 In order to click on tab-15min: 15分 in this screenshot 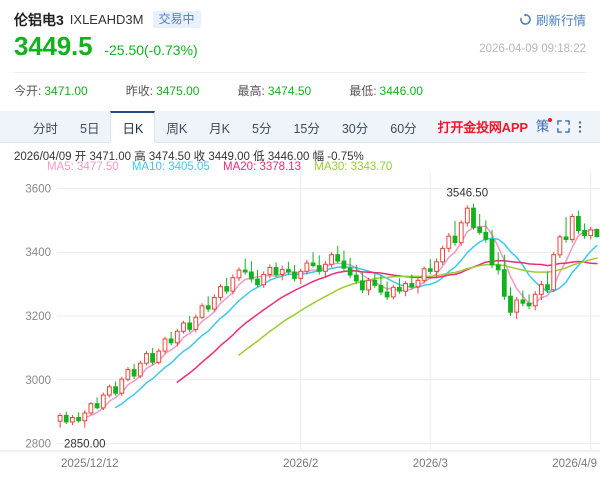, I will do `click(306, 129)`.